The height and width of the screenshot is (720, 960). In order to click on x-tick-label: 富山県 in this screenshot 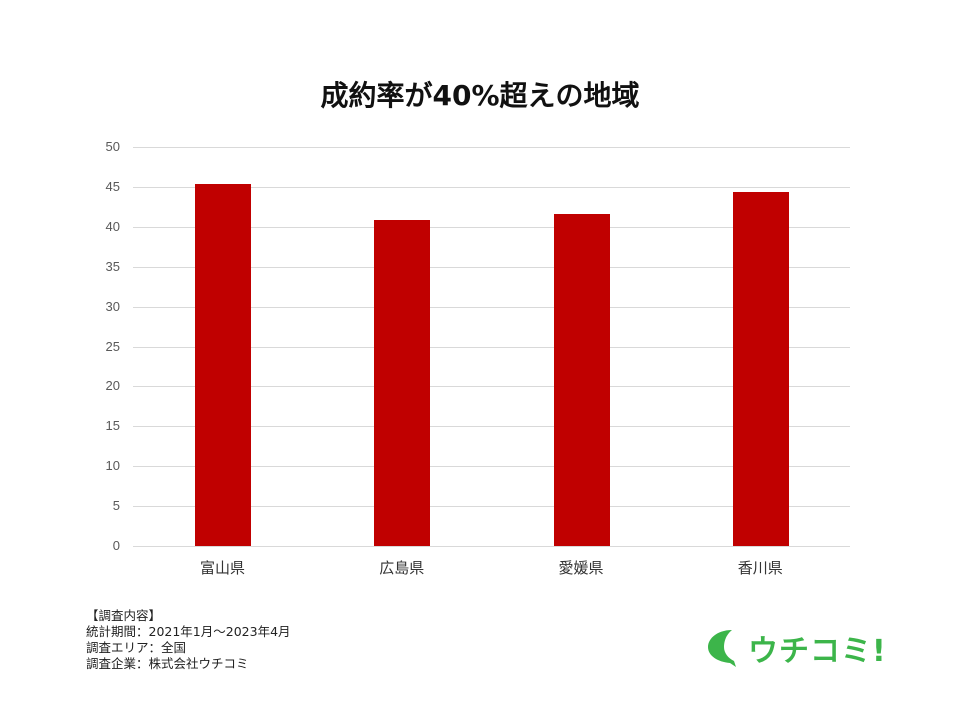, I will do `click(222, 568)`.